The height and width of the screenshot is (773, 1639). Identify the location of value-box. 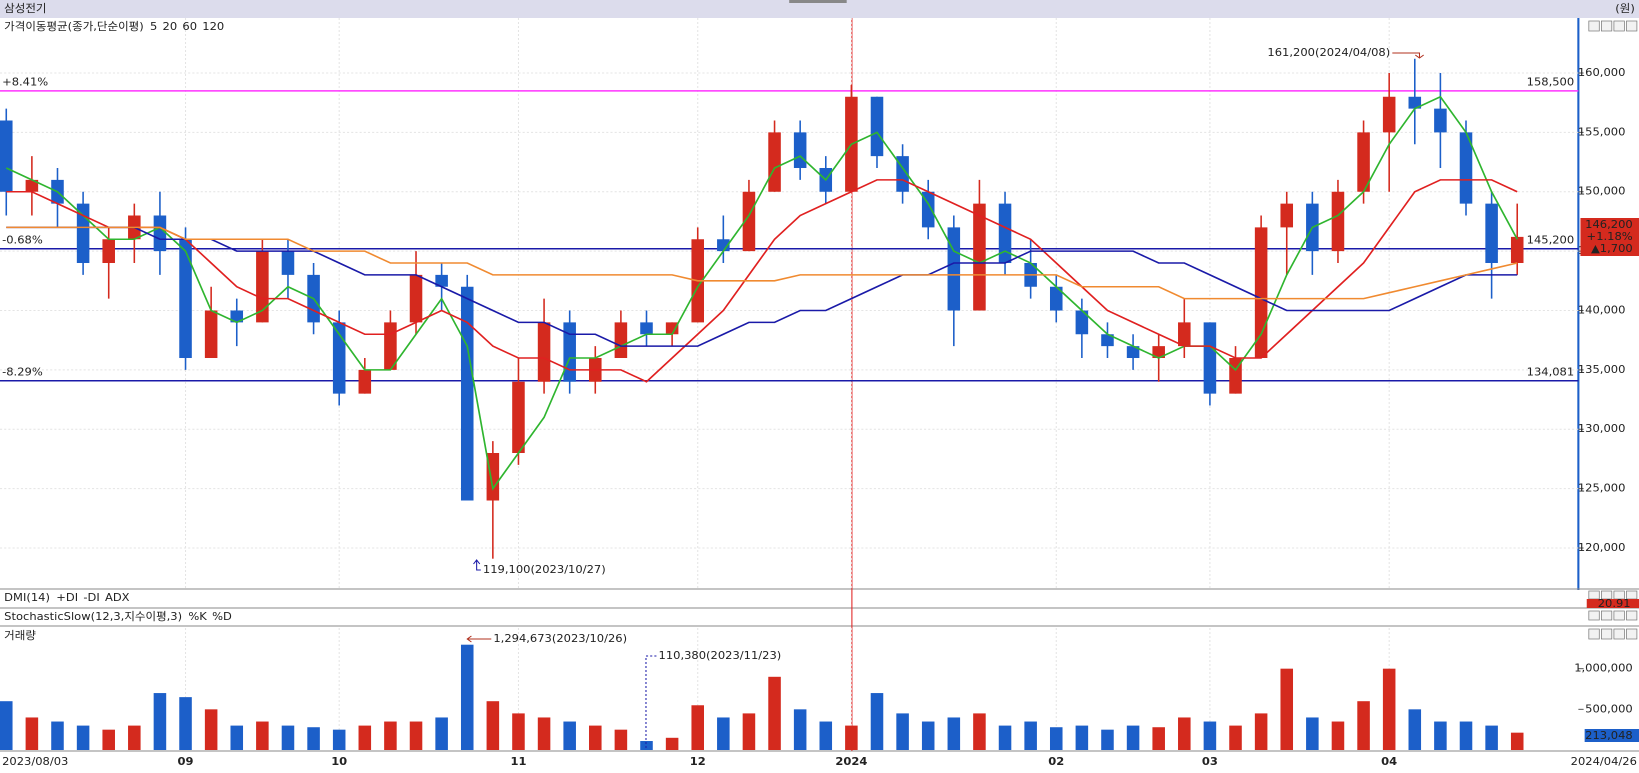
(1611, 735).